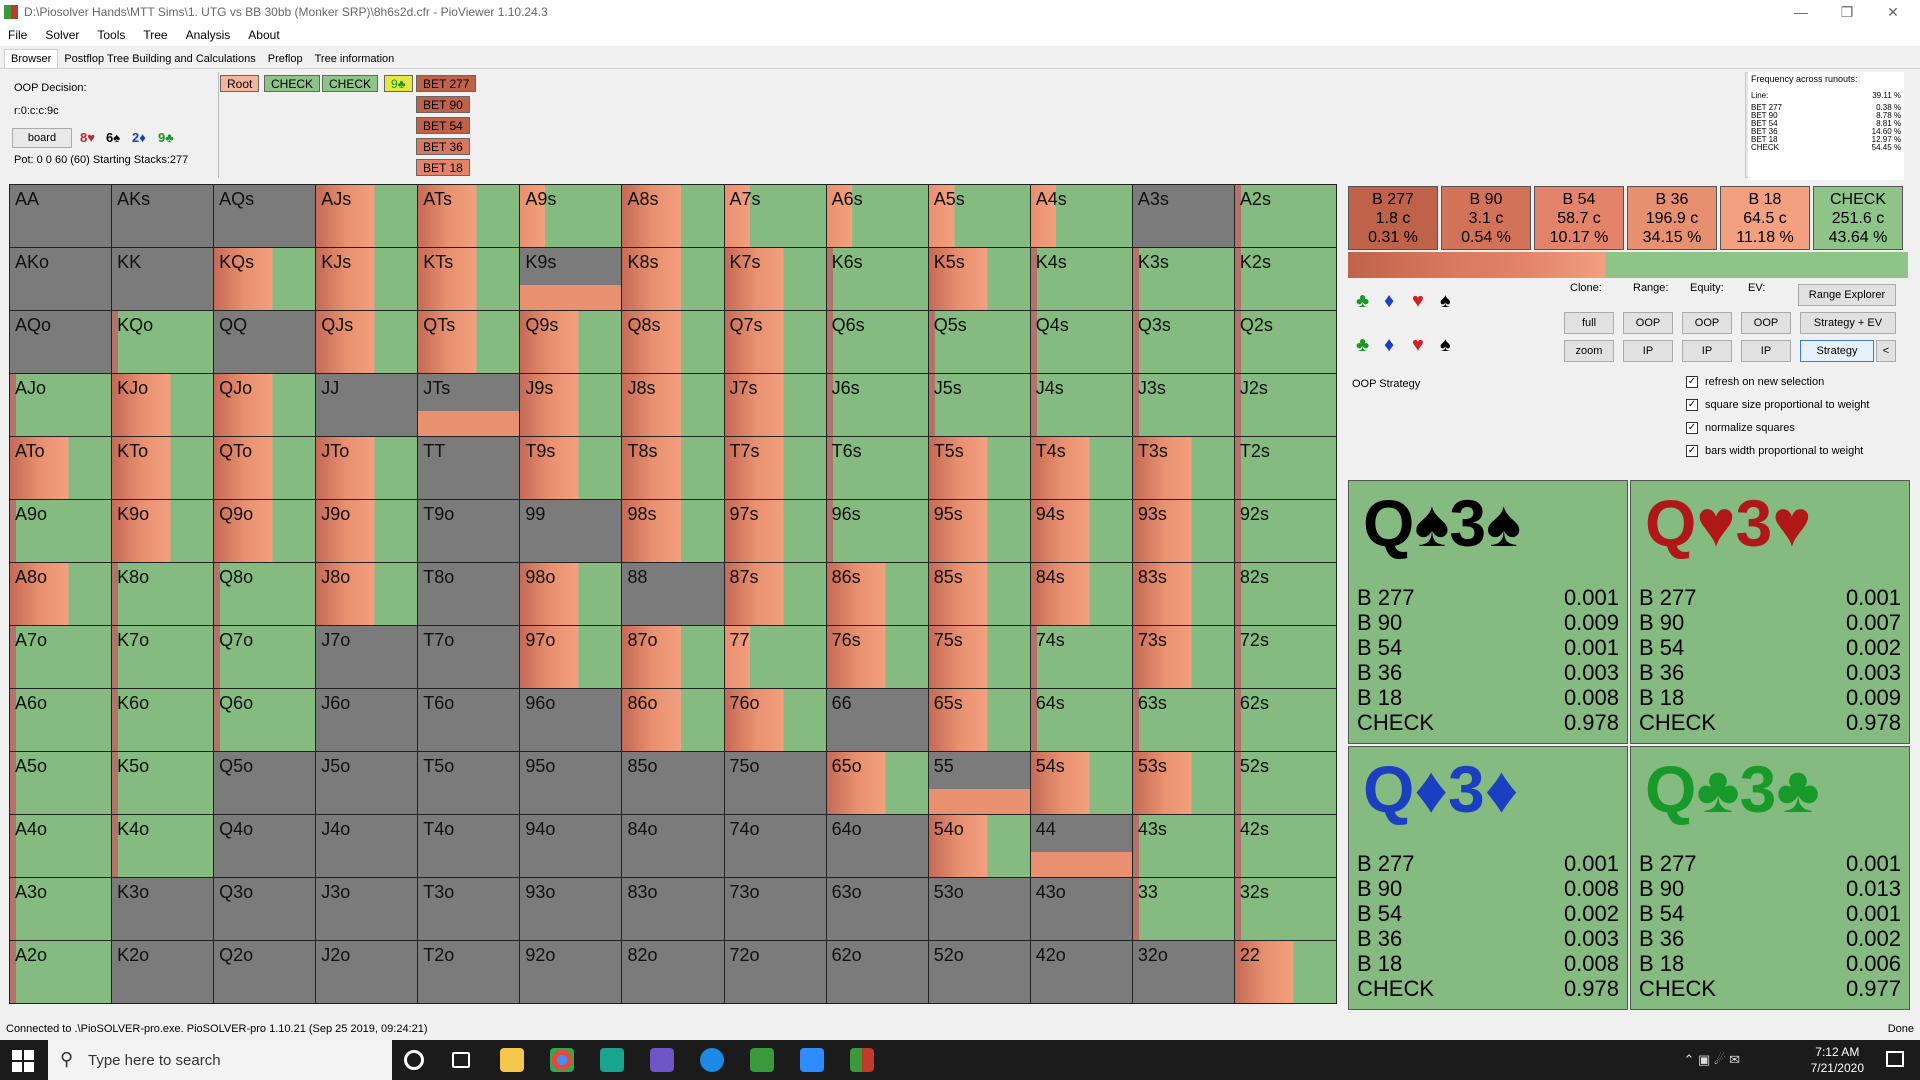  What do you see at coordinates (62, 35) in the screenshot?
I see `menu-solver: Solver` at bounding box center [62, 35].